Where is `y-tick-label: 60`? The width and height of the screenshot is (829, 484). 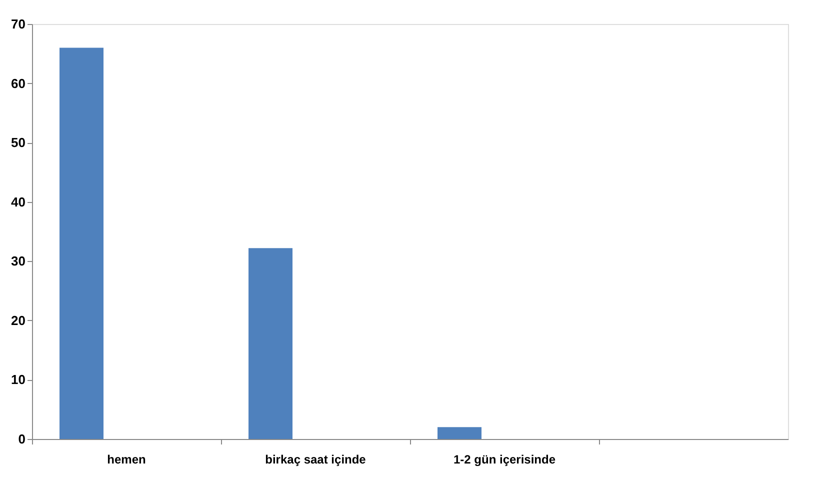 y-tick-label: 60 is located at coordinates (18, 83).